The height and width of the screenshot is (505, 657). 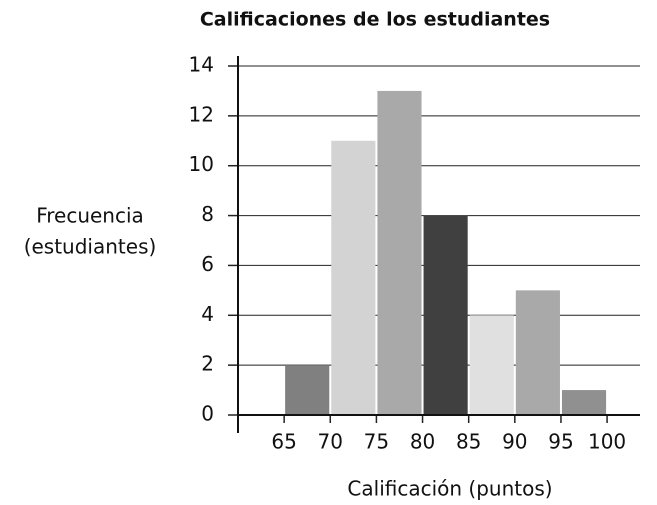 What do you see at coordinates (376, 442) in the screenshot?
I see `x-tick-label: 75` at bounding box center [376, 442].